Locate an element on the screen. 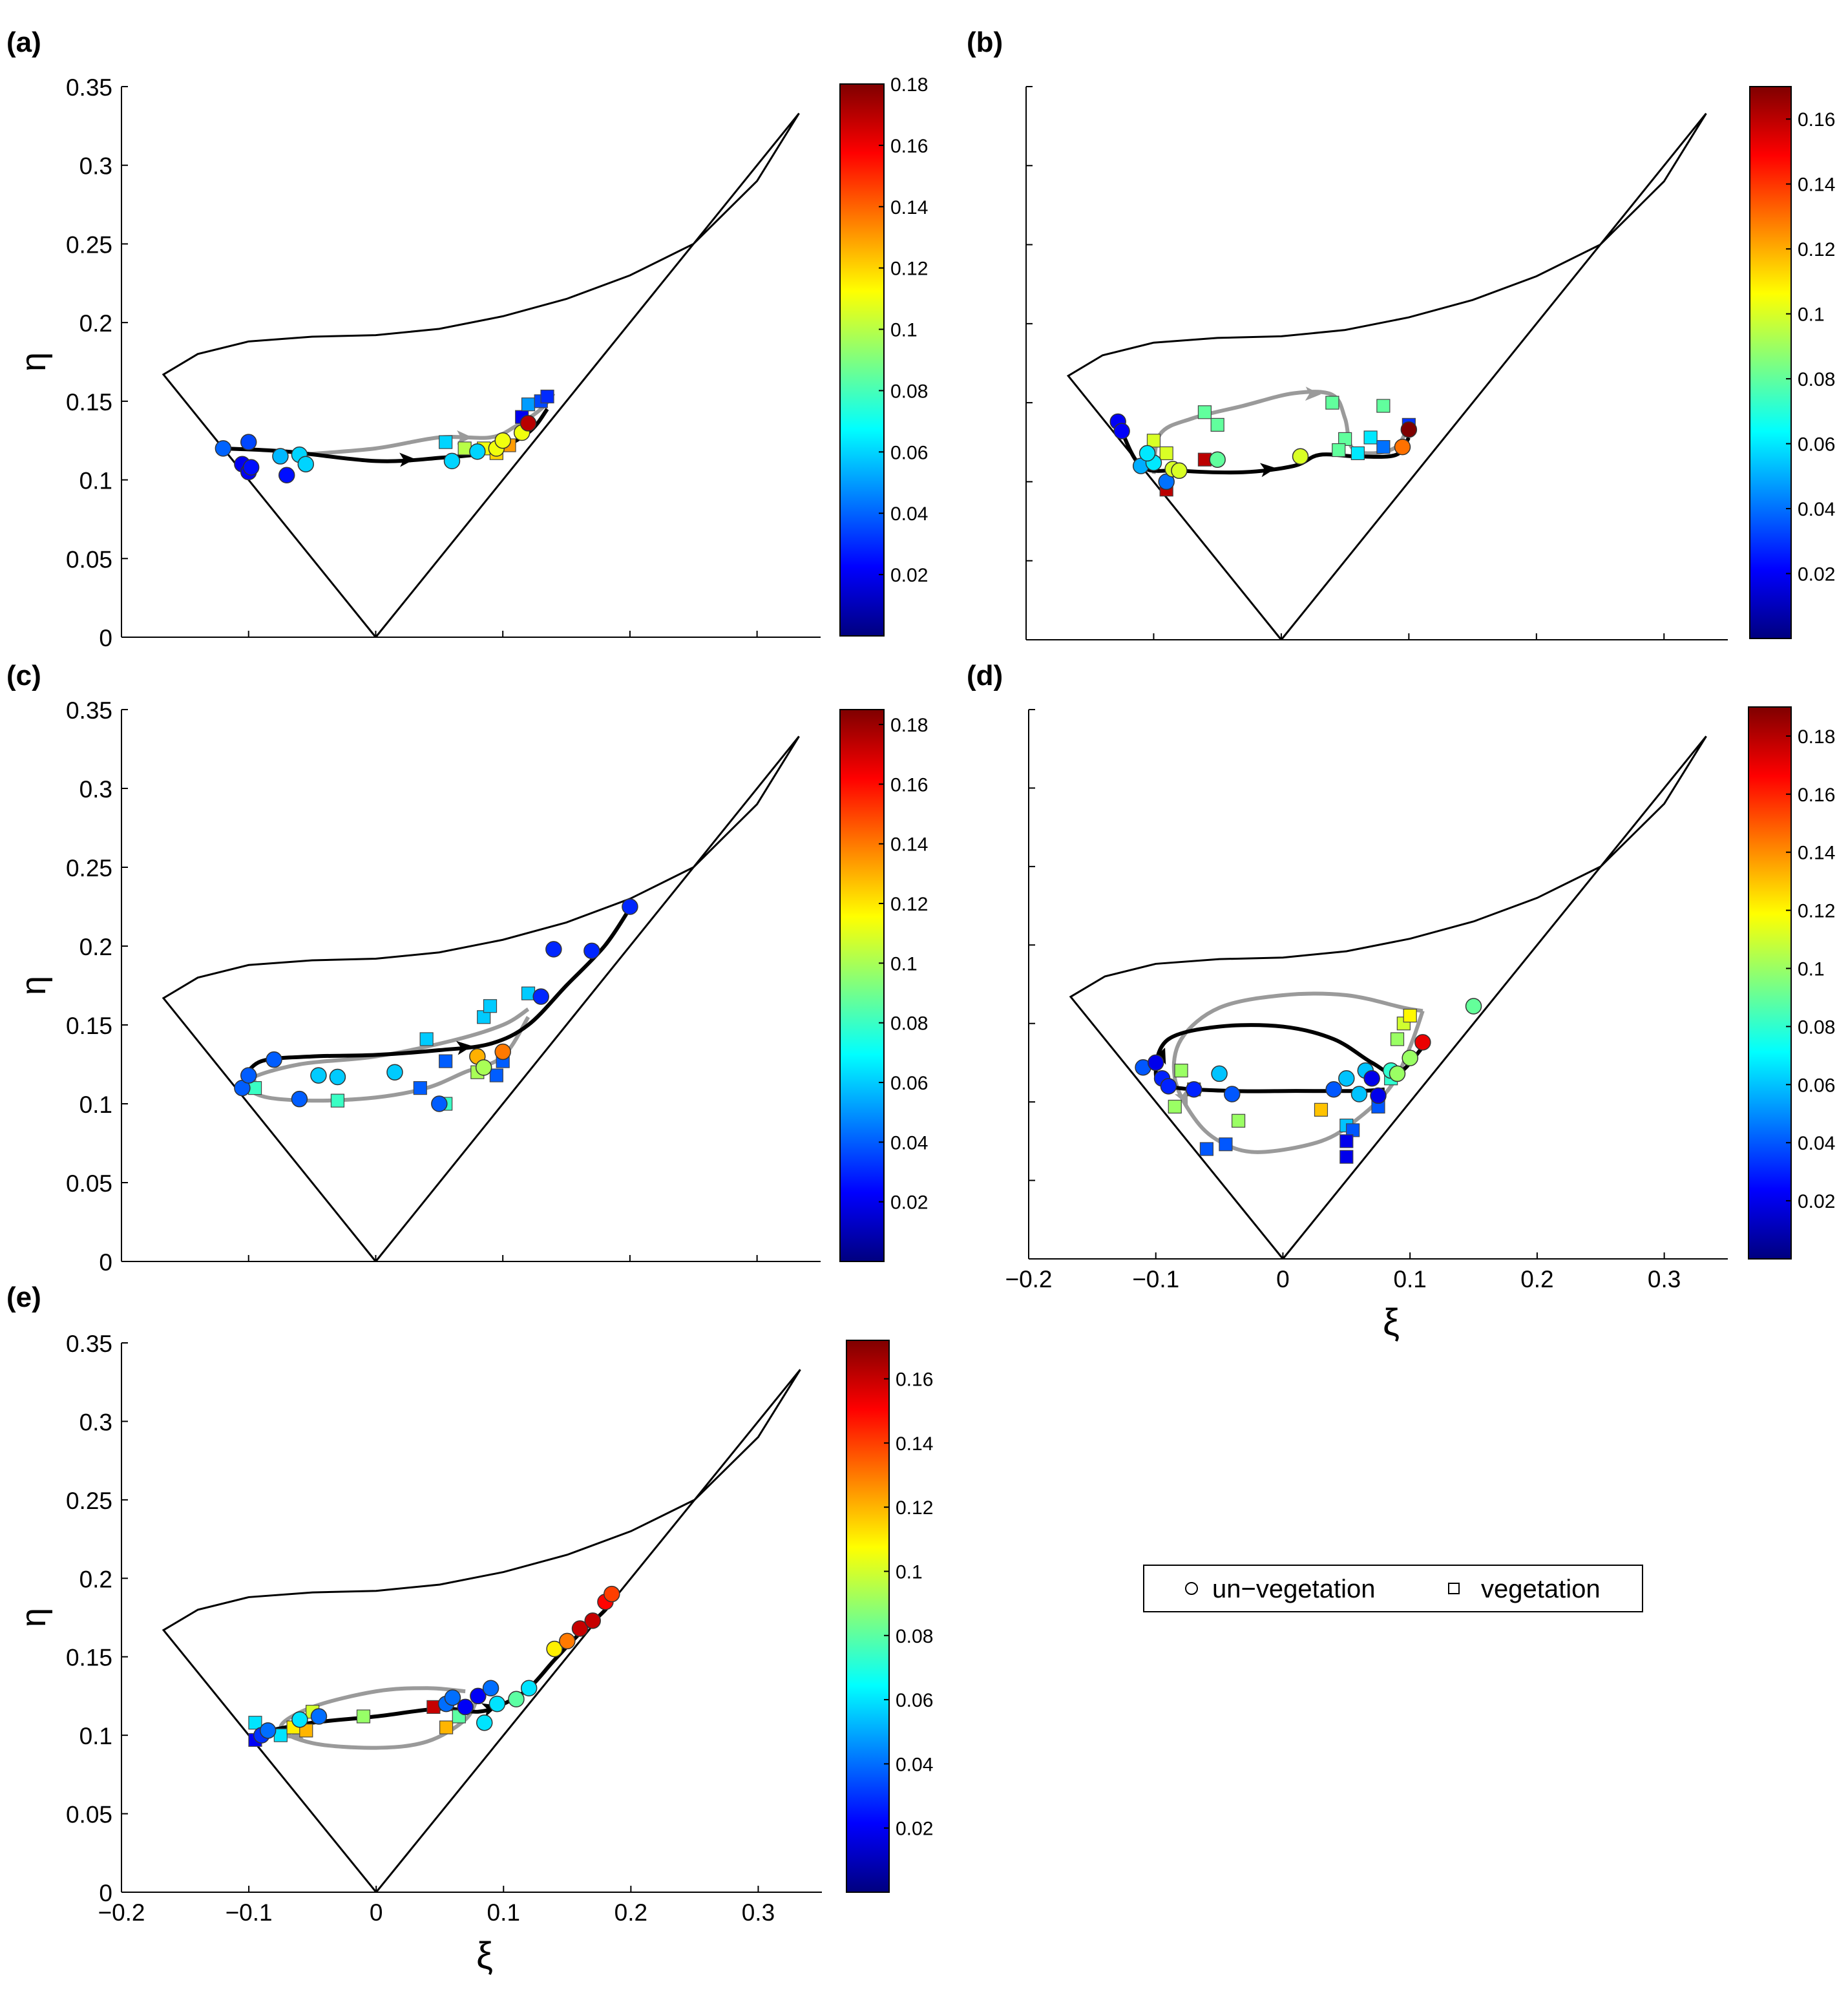  legend-veg-label: vegetation is located at coordinates (1541, 1589).